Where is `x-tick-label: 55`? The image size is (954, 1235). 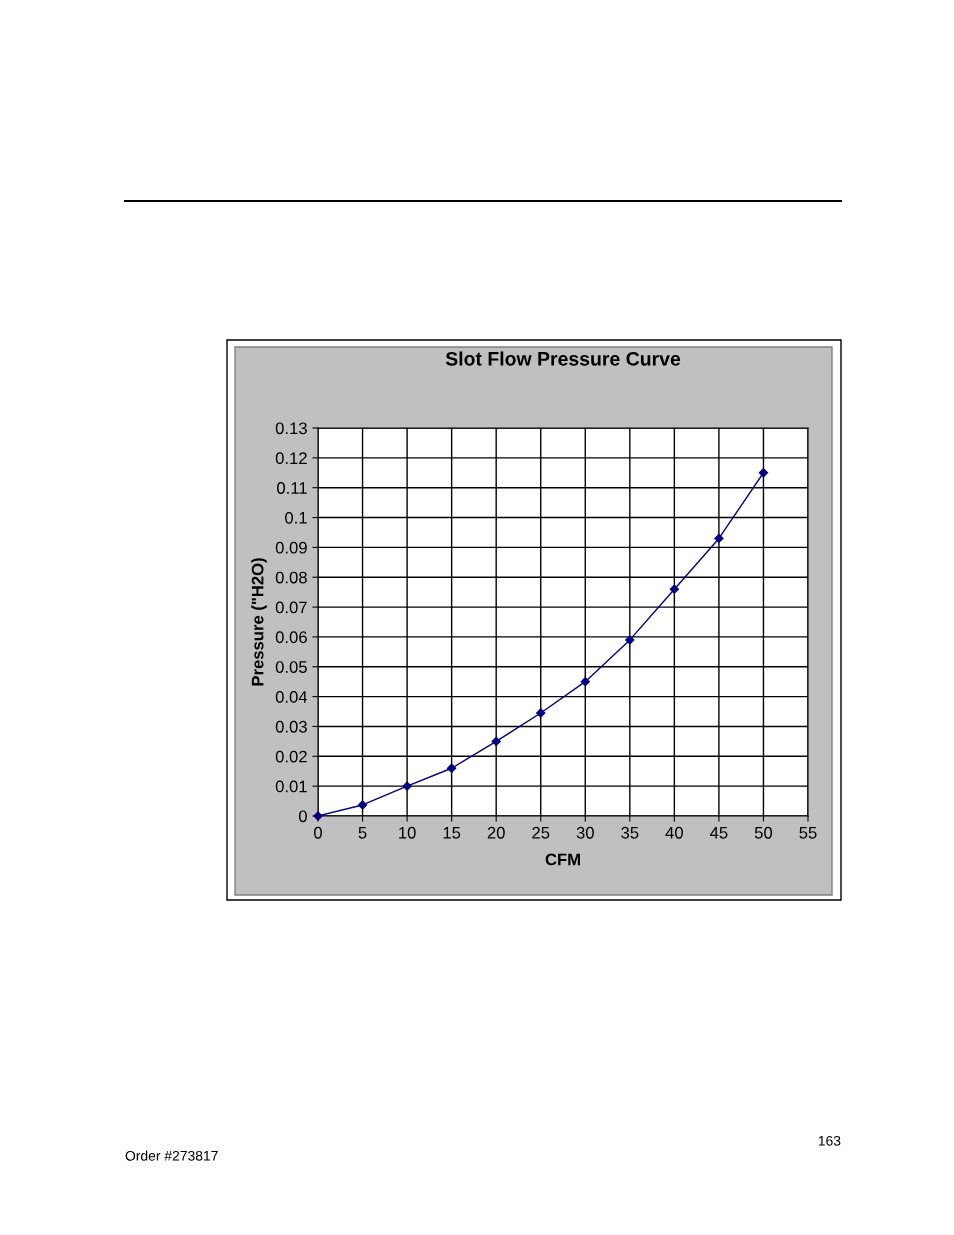
x-tick-label: 55 is located at coordinates (808, 833).